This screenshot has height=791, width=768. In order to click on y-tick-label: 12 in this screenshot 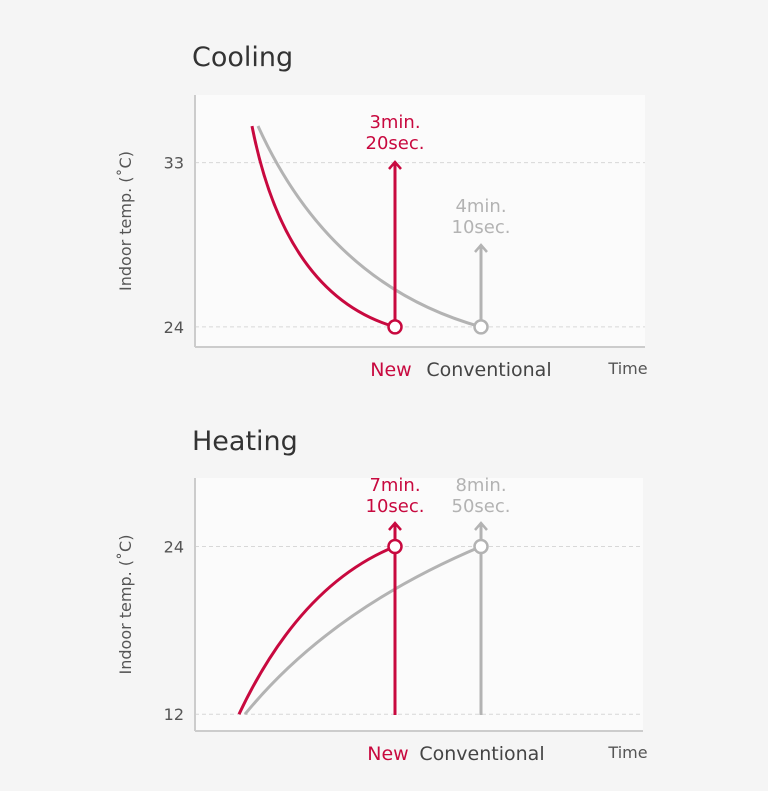, I will do `click(174, 714)`.